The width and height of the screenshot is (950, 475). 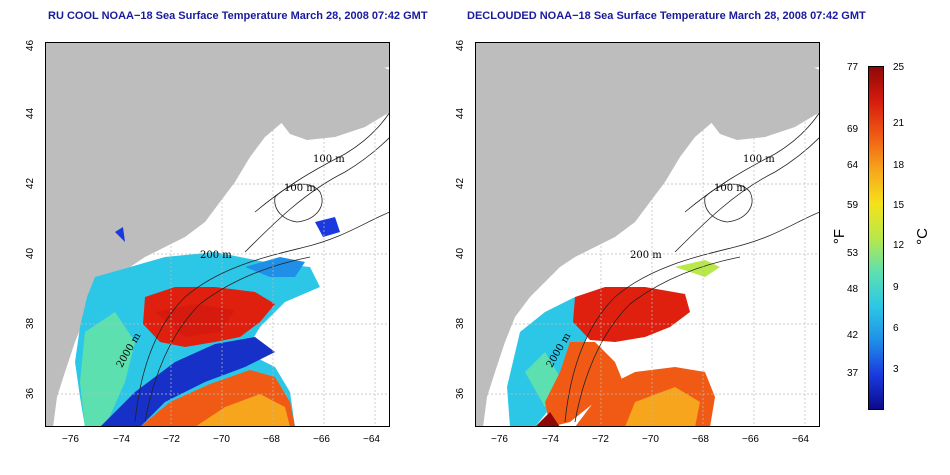 What do you see at coordinates (853, 129) in the screenshot?
I see `fahrenheit-tick: 69` at bounding box center [853, 129].